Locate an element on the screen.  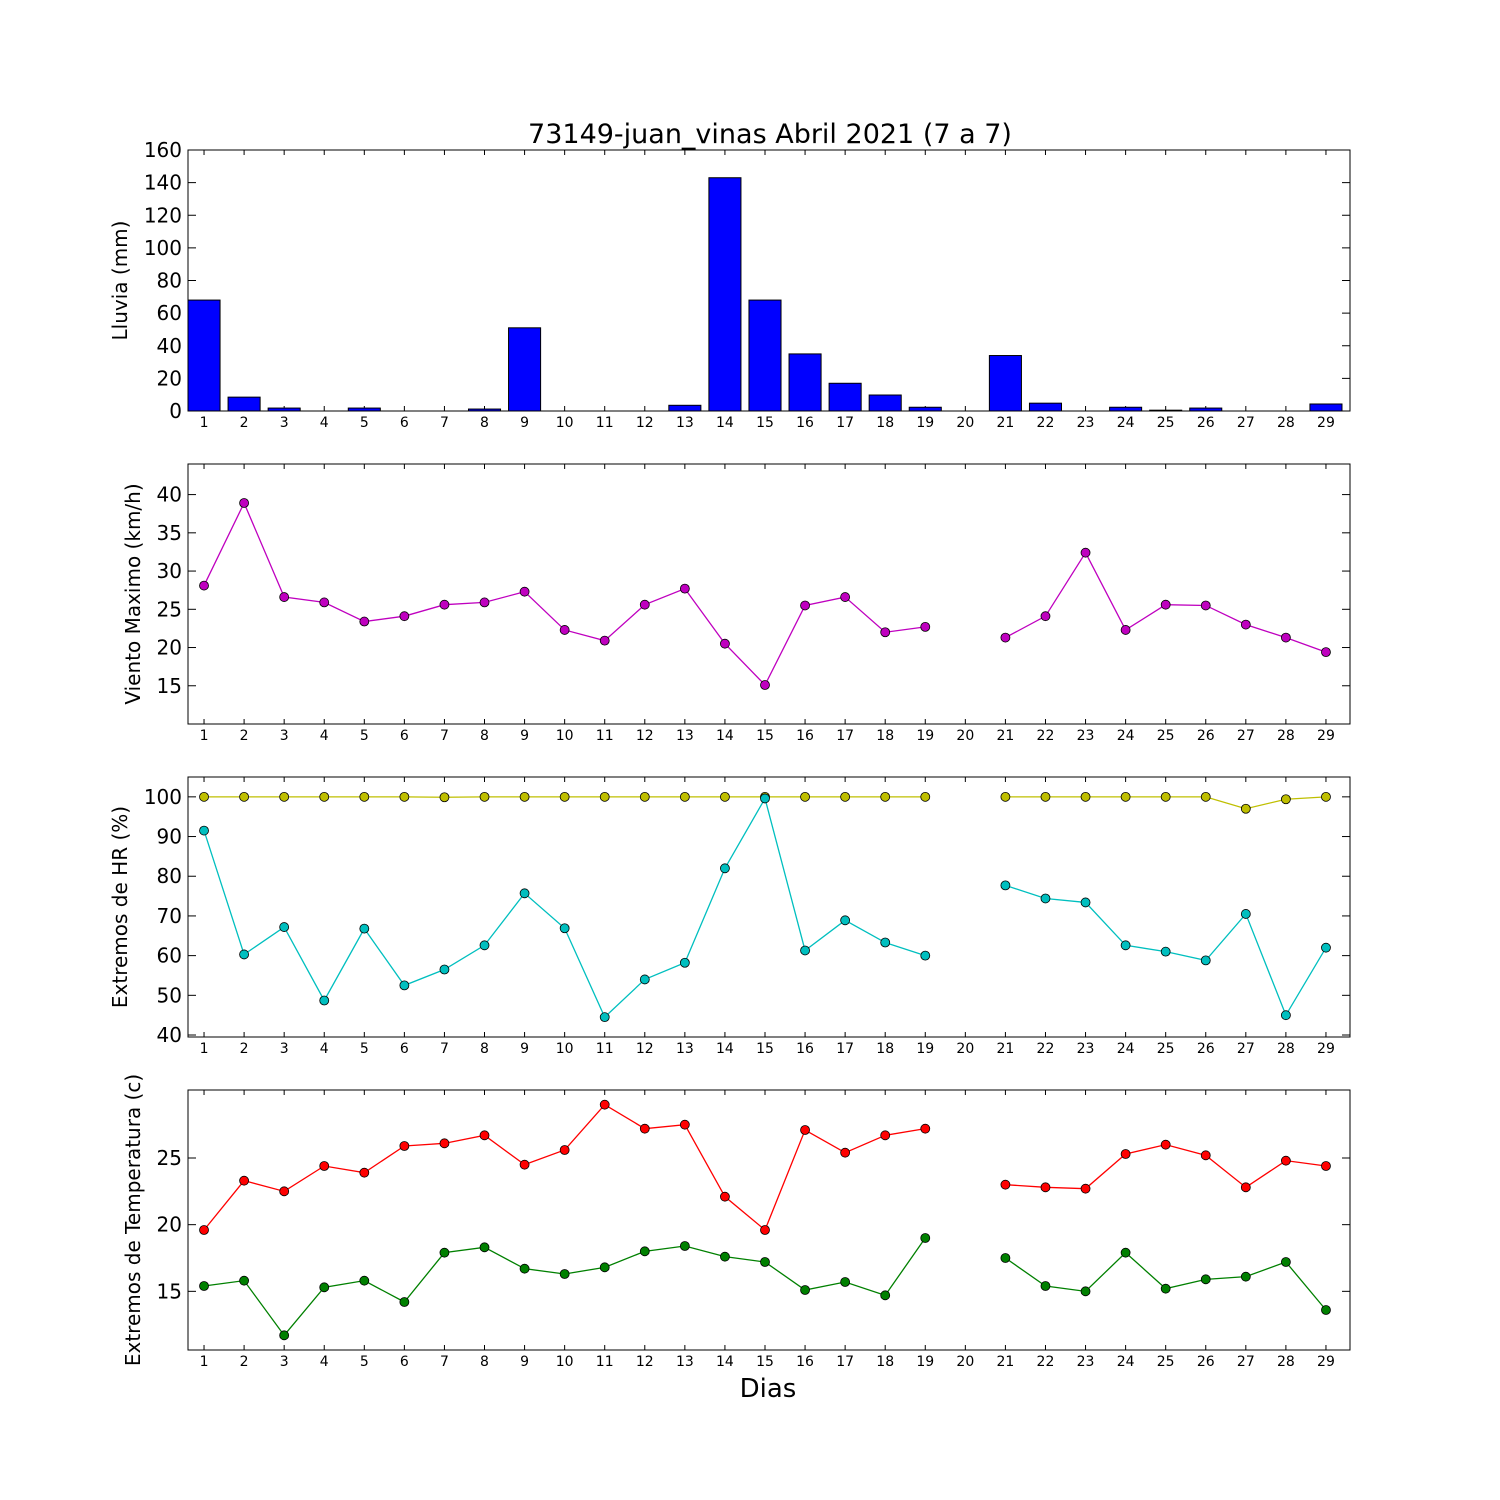
y-tick-label: 140 is located at coordinates (163, 183).